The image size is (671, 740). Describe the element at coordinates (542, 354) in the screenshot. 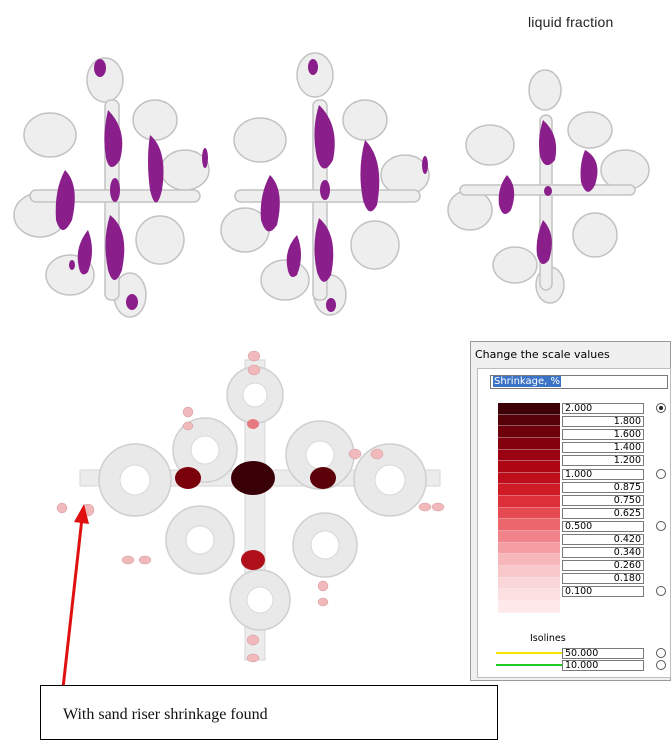

I see `dialog-title: Change the scale values` at that location.